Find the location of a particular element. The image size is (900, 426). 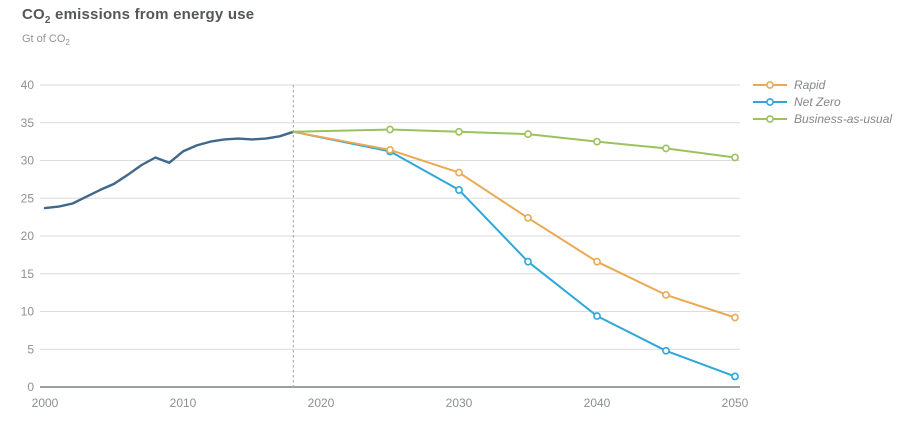

title-rest: emissions from energy use is located at coordinates (152, 14).